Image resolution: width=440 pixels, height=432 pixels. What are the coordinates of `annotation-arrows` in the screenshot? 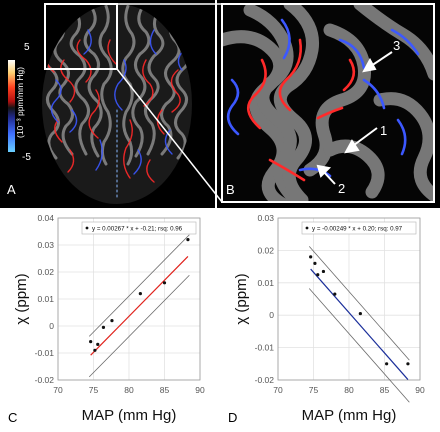 It's located at (354, 118).